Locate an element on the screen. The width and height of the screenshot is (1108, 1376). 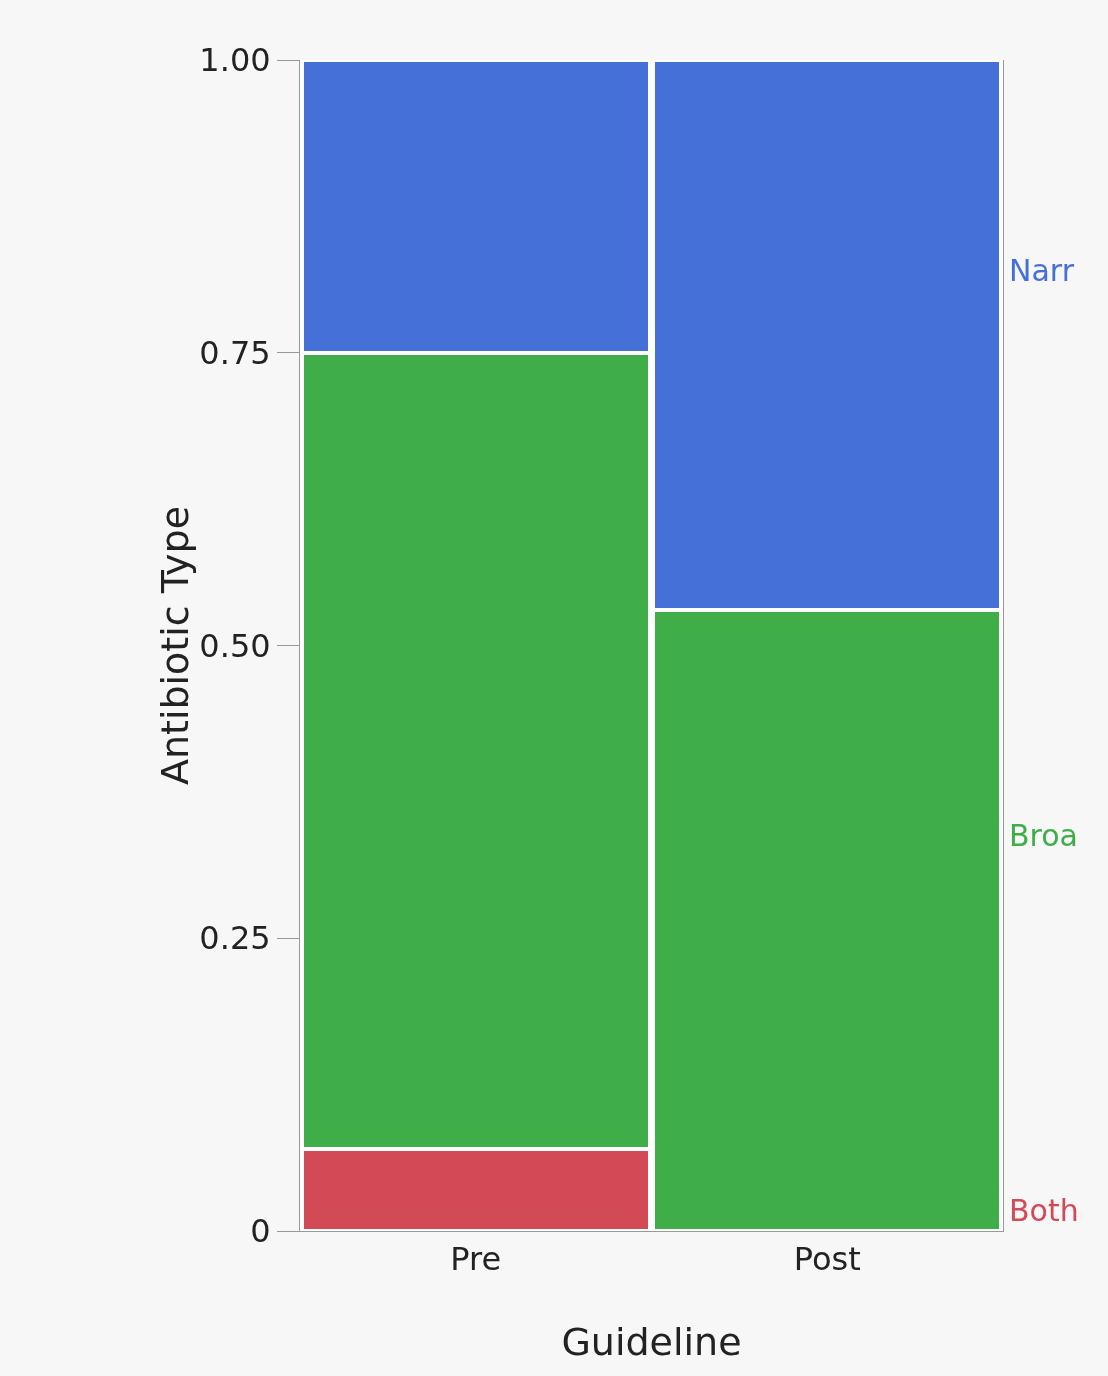
series-label: Broa is located at coordinates (1043, 835).